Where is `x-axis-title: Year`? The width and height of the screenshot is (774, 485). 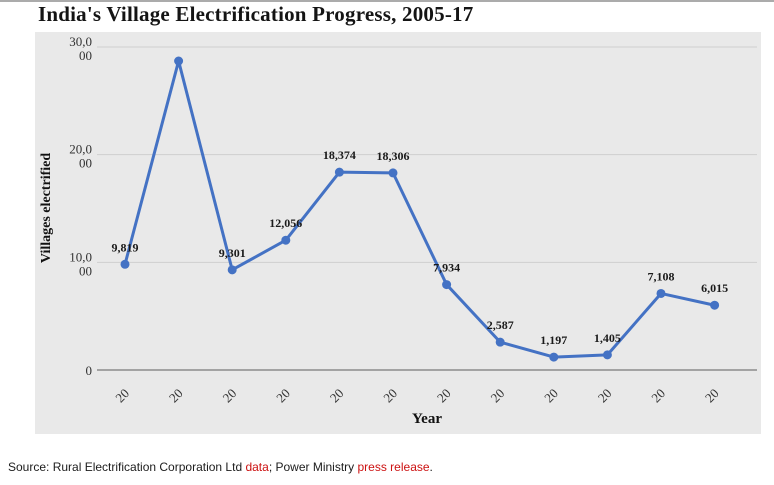
x-axis-title: Year is located at coordinates (427, 419).